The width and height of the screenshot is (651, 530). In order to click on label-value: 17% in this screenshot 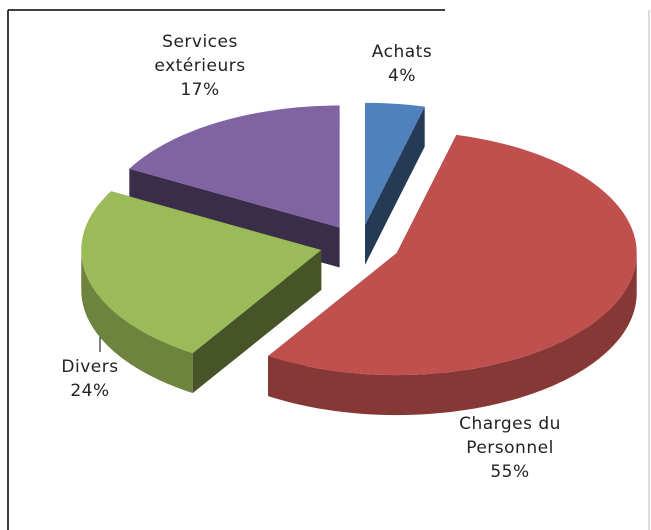, I will do `click(200, 90)`.